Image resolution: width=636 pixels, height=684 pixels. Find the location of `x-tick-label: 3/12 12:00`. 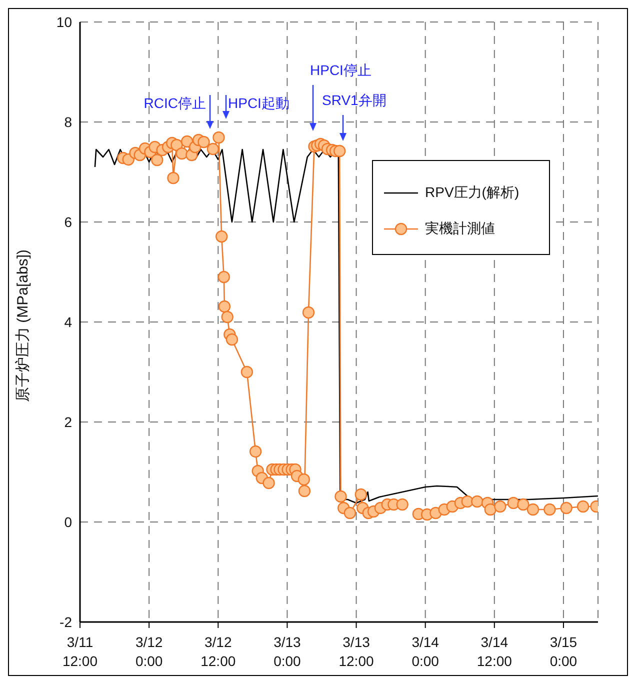

x-tick-label: 3/12 12:00 is located at coordinates (218, 651).